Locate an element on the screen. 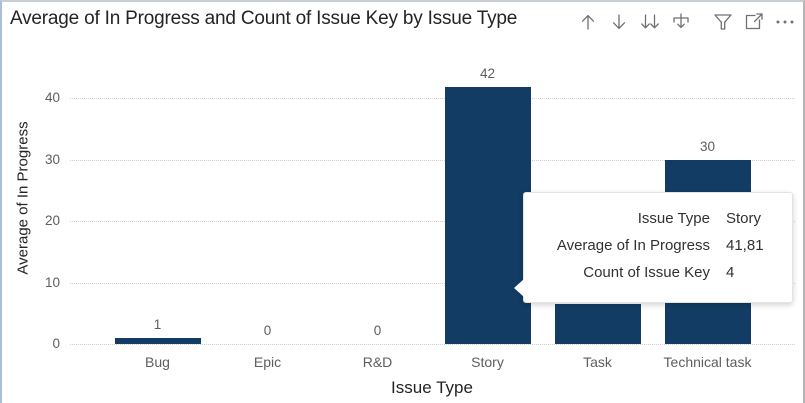  x-axis-title: Issue Type is located at coordinates (432, 387).